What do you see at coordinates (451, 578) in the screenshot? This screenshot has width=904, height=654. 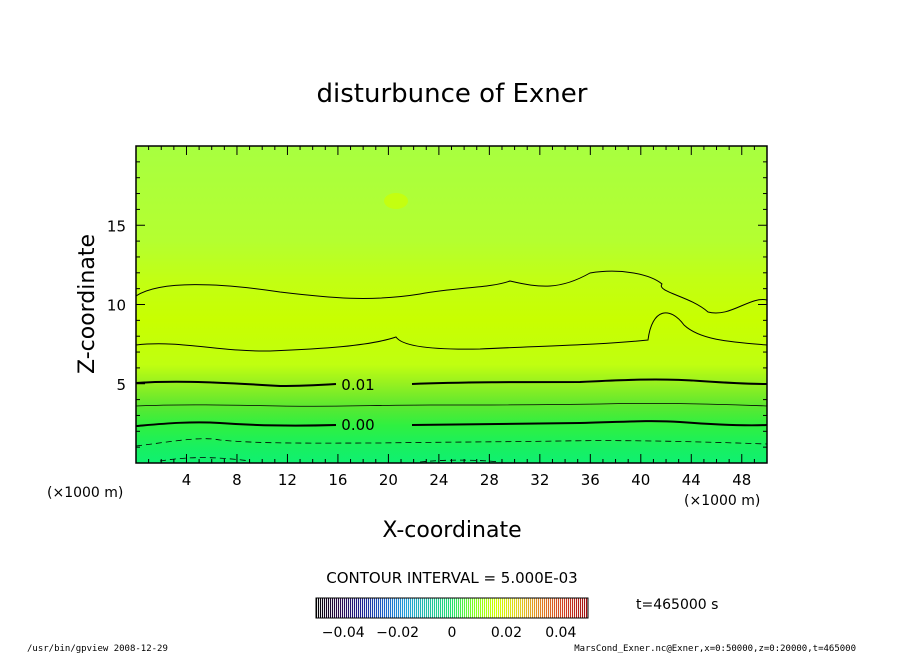 I see `contour-interval-label: CONTOUR INTERVAL = 5.000E-03` at bounding box center [451, 578].